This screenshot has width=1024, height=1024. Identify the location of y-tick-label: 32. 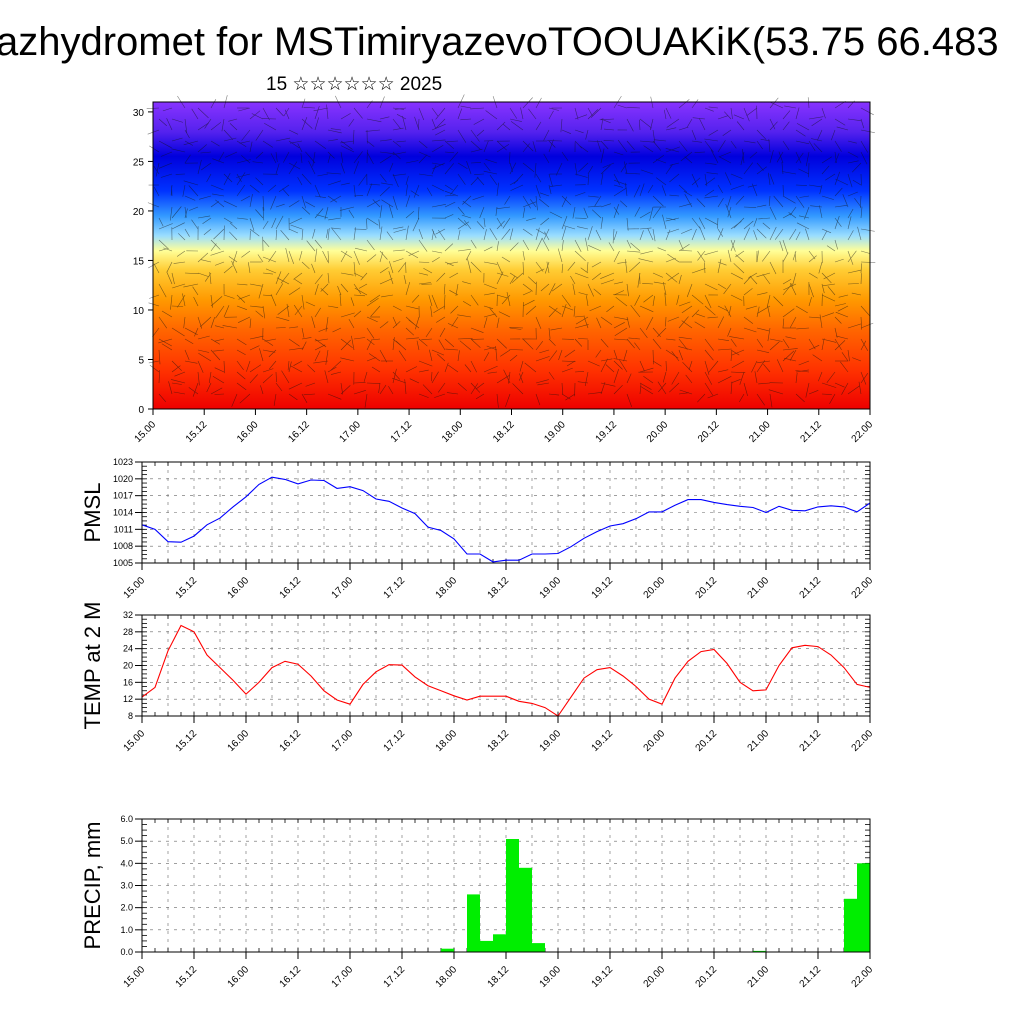
(128, 615).